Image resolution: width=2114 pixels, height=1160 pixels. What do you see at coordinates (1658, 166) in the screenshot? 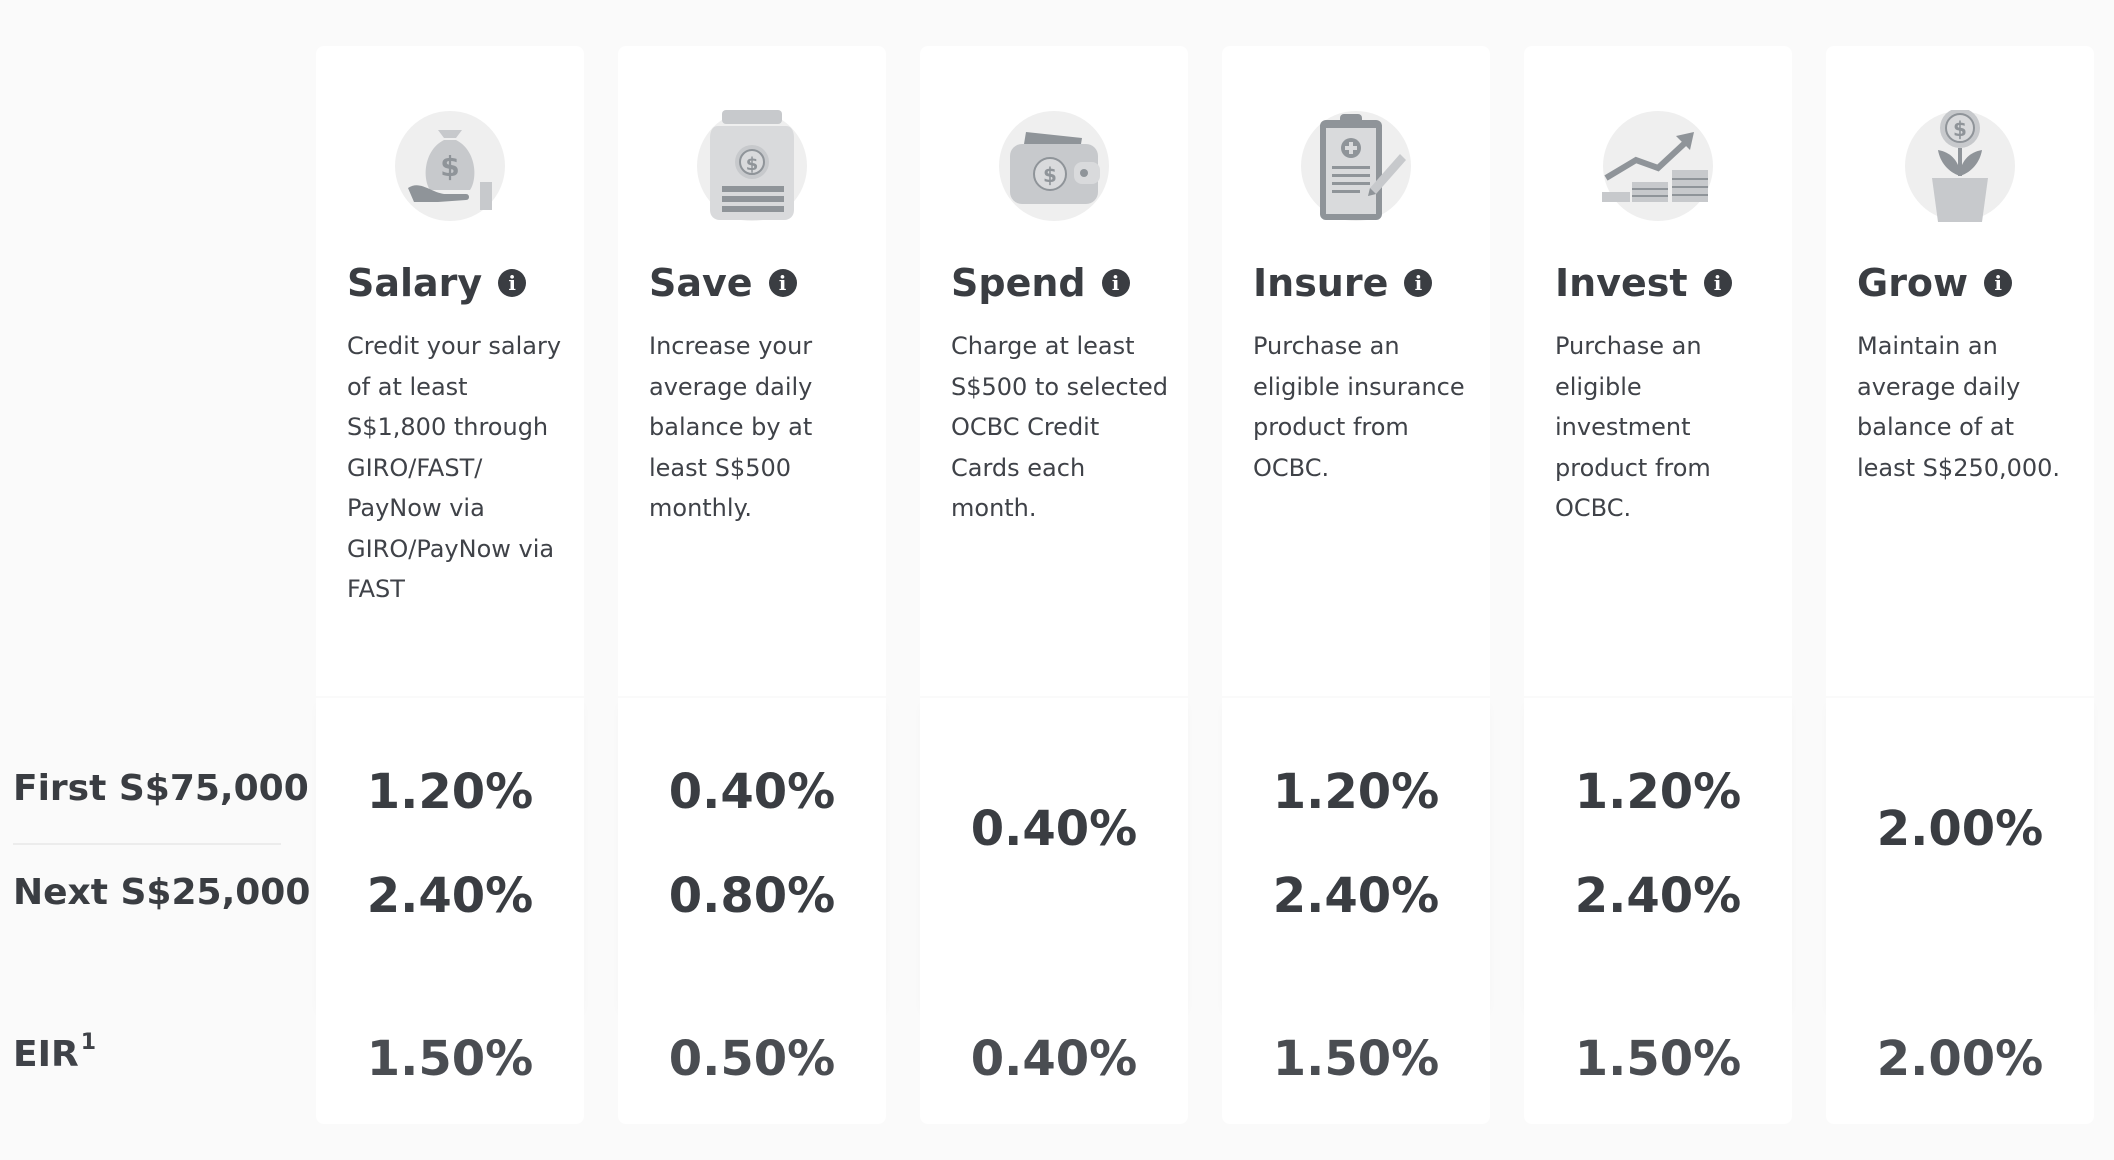
I see `growth-chart-icon` at bounding box center [1658, 166].